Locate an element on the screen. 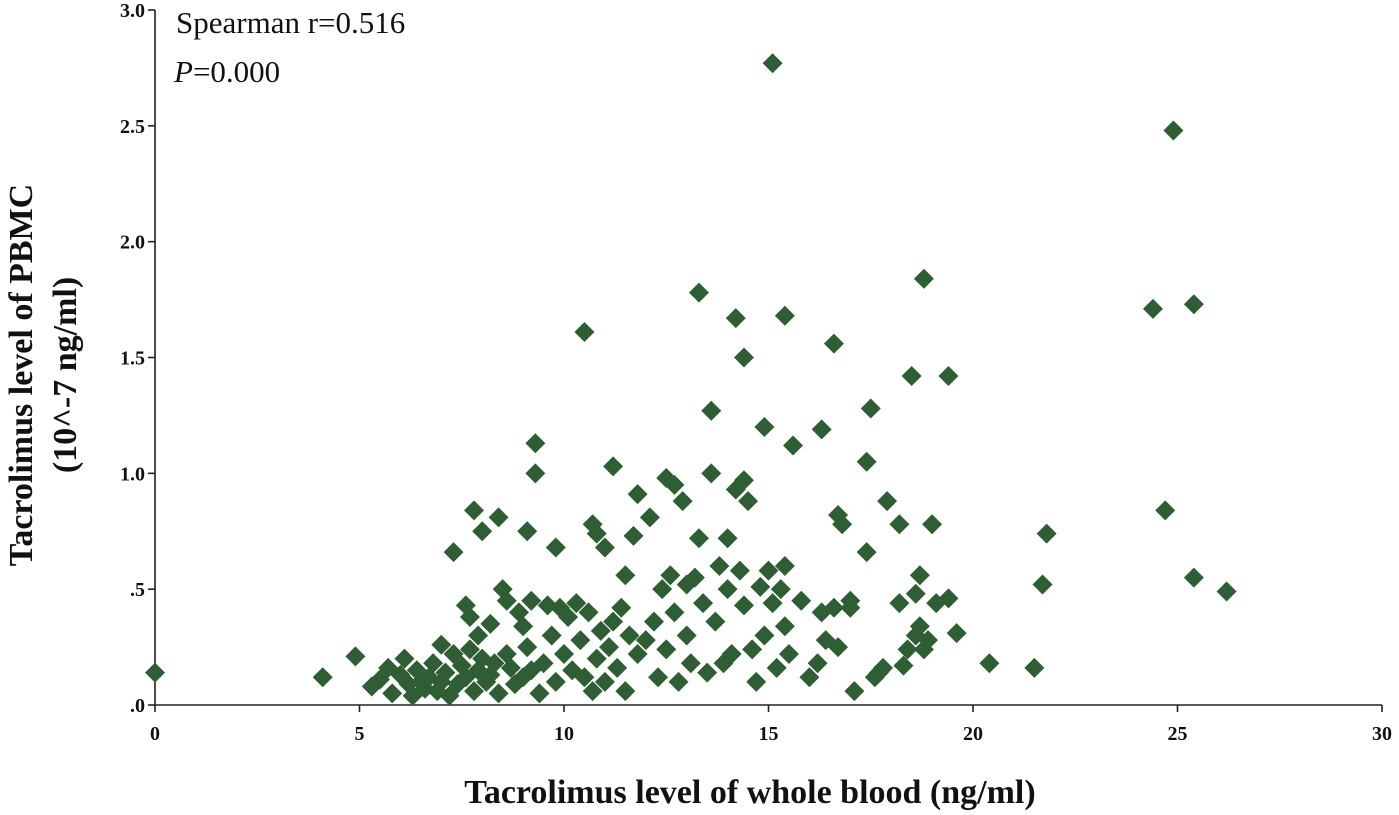 The image size is (1399, 815). x-tick-label: 10 is located at coordinates (564, 734).